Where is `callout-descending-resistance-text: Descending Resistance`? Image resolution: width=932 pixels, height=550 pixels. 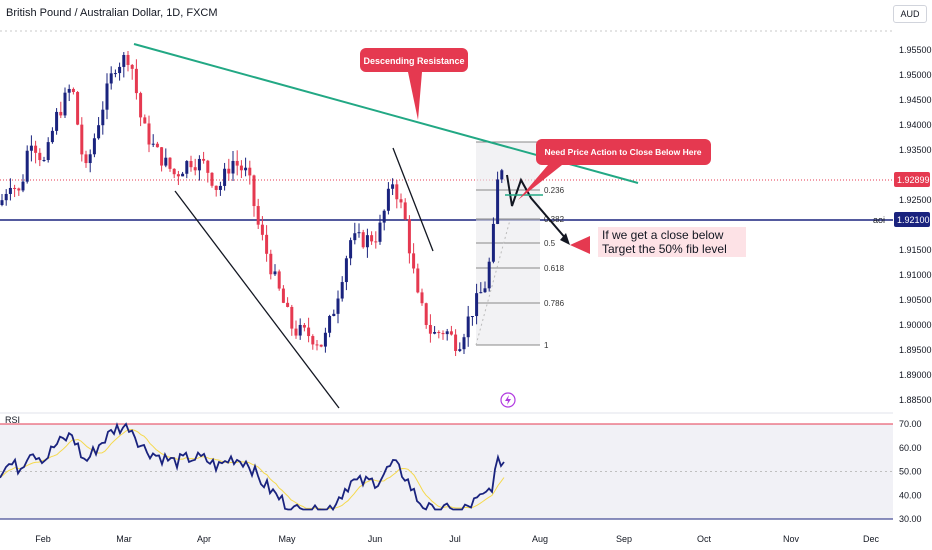
callout-descending-resistance-text: Descending Resistance is located at coordinates (413, 61).